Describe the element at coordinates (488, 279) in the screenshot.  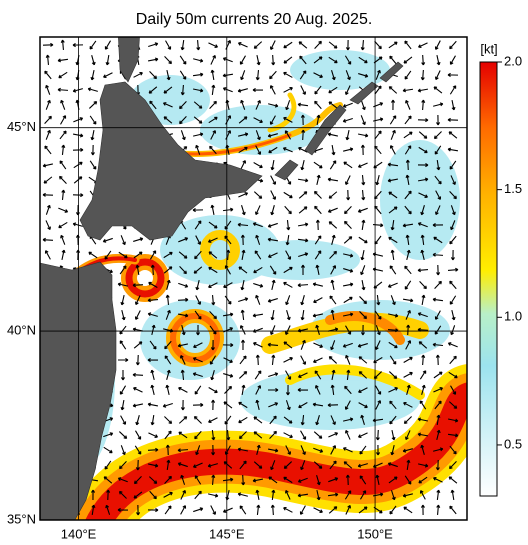
I see `colorbar` at that location.